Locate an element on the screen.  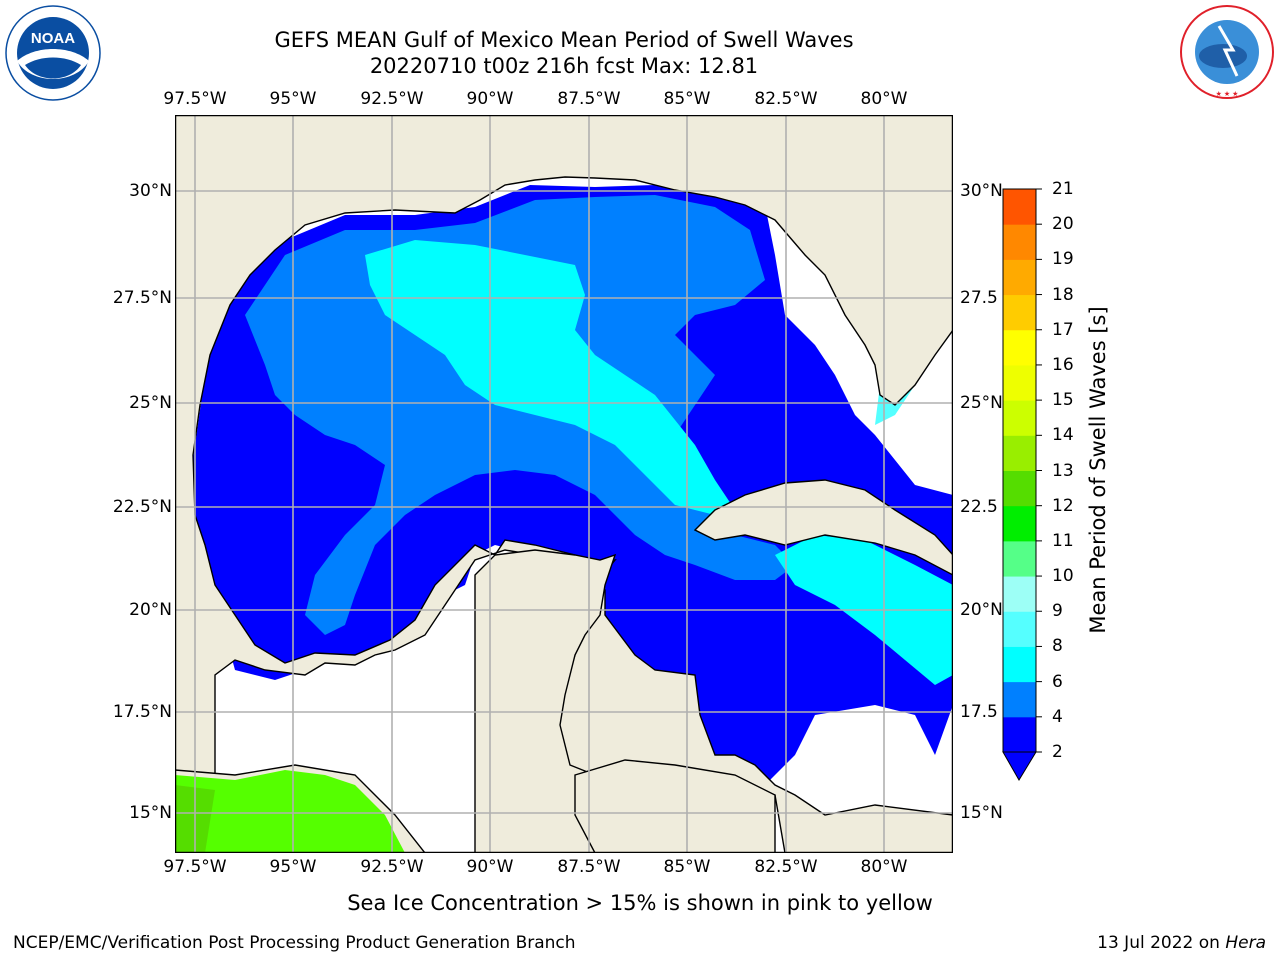
land-cuba is located at coordinates (823, 527).